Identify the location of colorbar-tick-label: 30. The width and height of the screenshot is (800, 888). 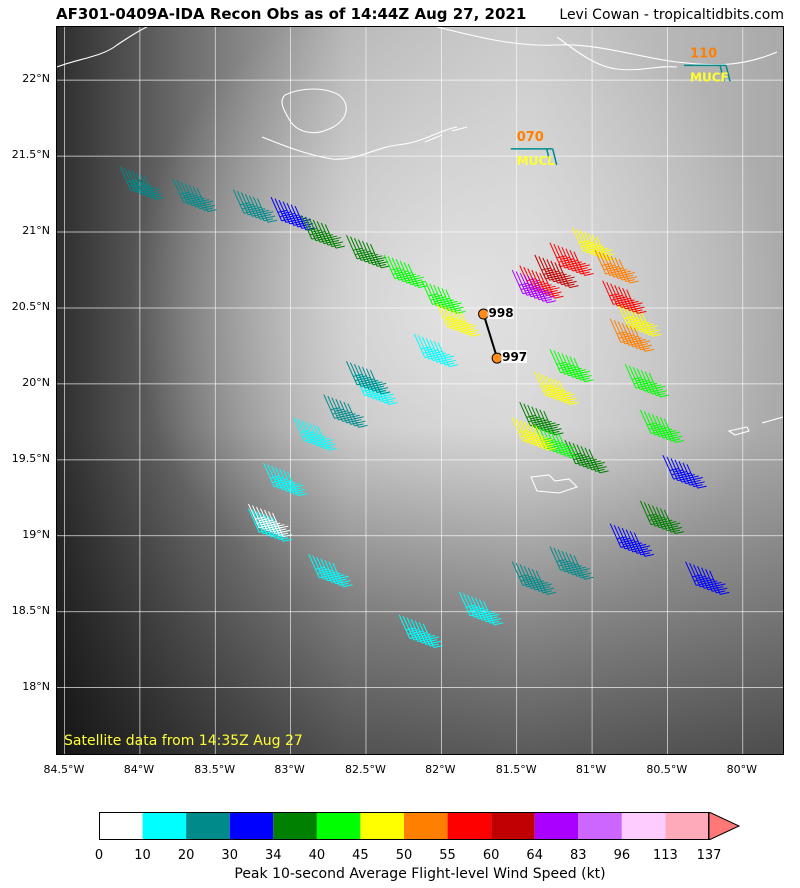
(229, 855).